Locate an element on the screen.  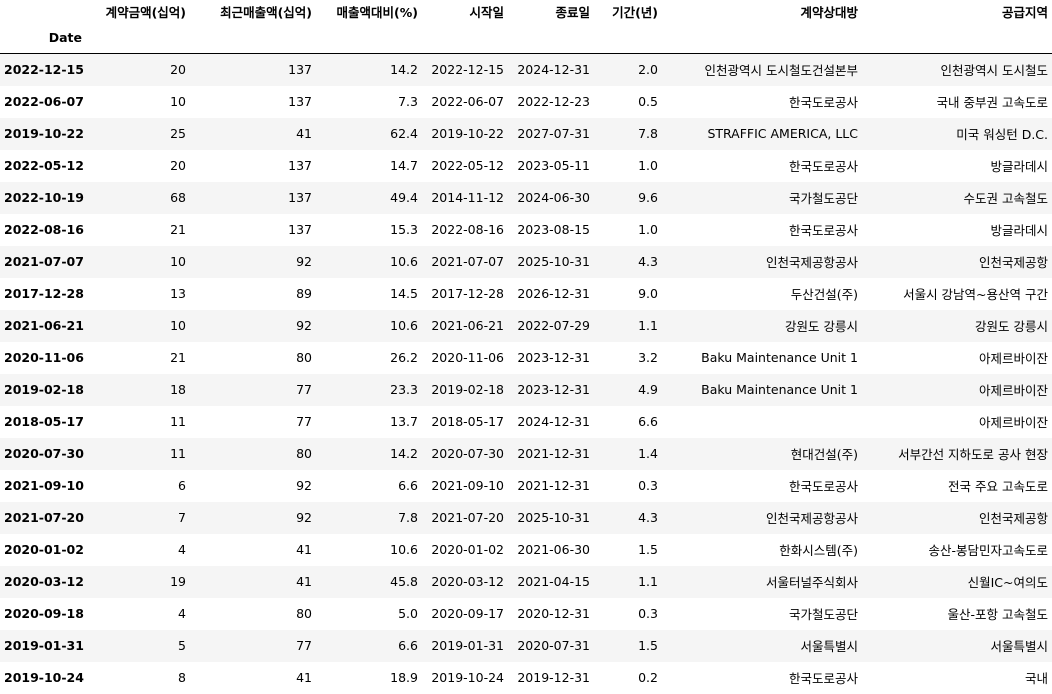
table-cell: 한화시스템(주) is located at coordinates (818, 550).